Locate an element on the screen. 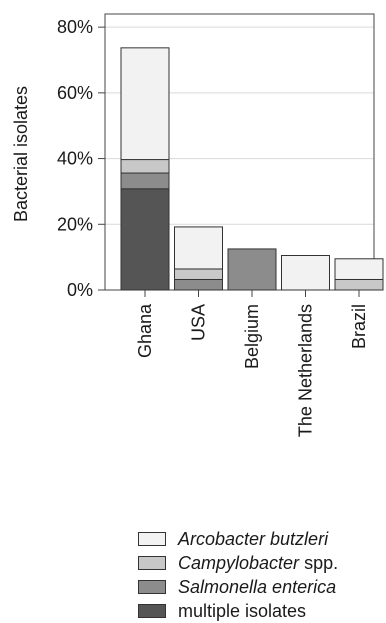 The height and width of the screenshot is (623, 386). y-axis-ticks: 0% 20% 40% 60% 80% is located at coordinates (81, 158).